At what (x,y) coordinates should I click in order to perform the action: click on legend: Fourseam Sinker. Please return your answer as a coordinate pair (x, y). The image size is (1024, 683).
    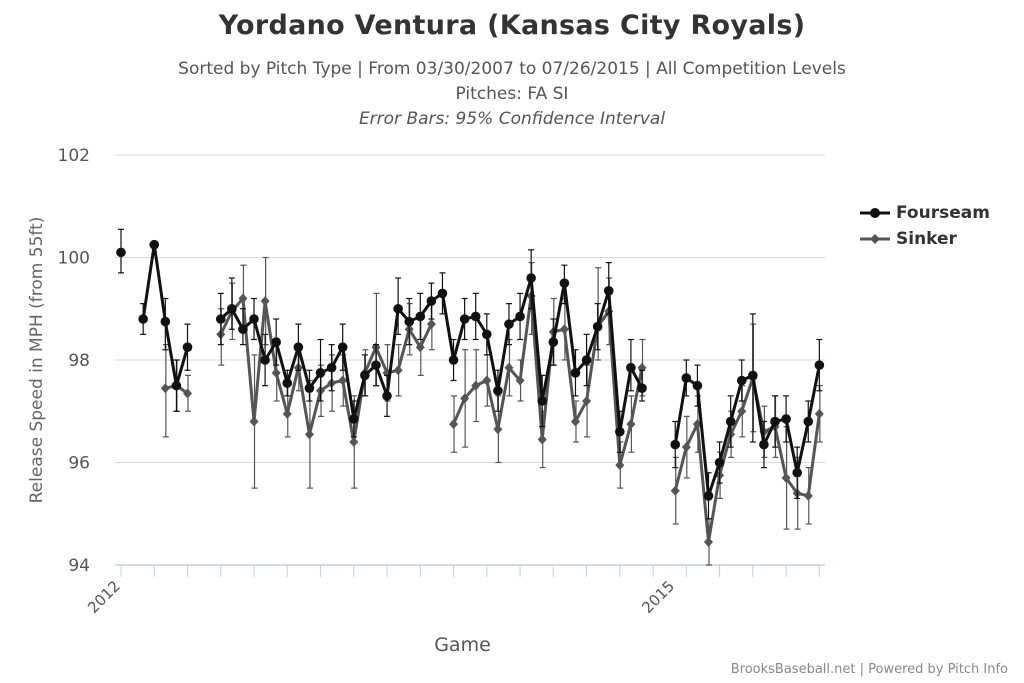
    Looking at the image, I should click on (925, 226).